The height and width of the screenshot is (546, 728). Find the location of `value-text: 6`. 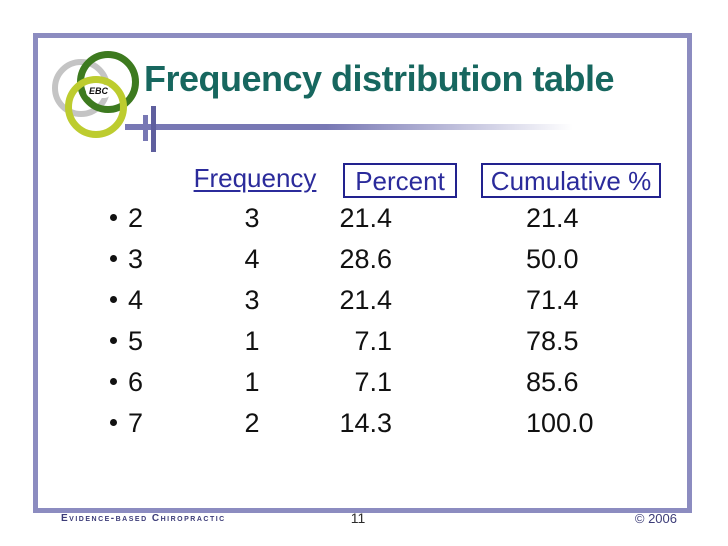

value-text: 6 is located at coordinates (136, 382).